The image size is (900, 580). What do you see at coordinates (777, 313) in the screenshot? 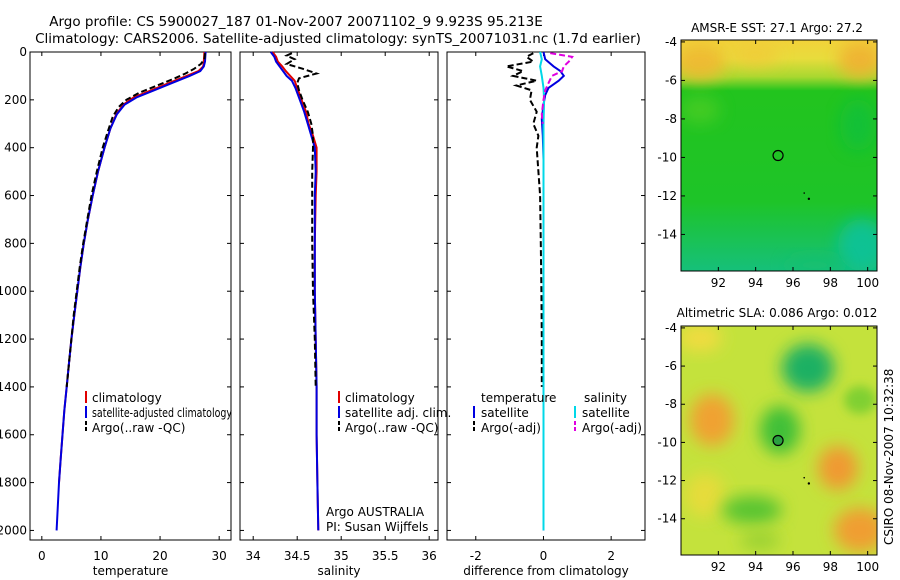
I see `sla-map-title: Altimetric SLA: 0.086 Argo: 0.012` at bounding box center [777, 313].